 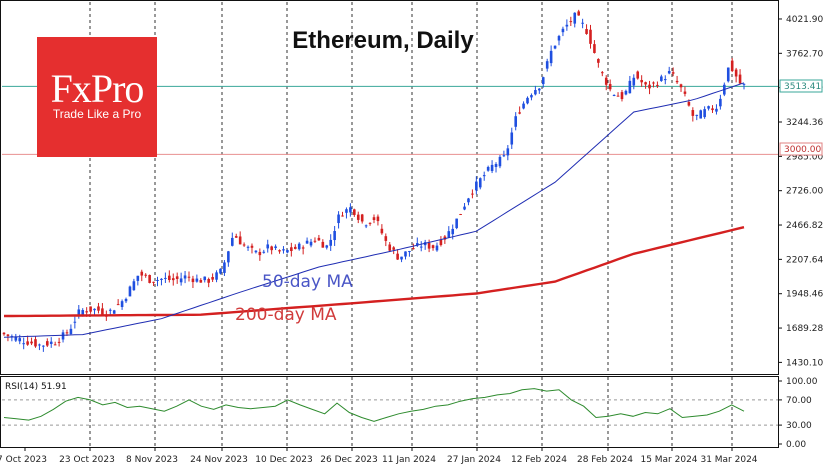 I want to click on rsi-tick-label: 30.00, so click(x=799, y=426).